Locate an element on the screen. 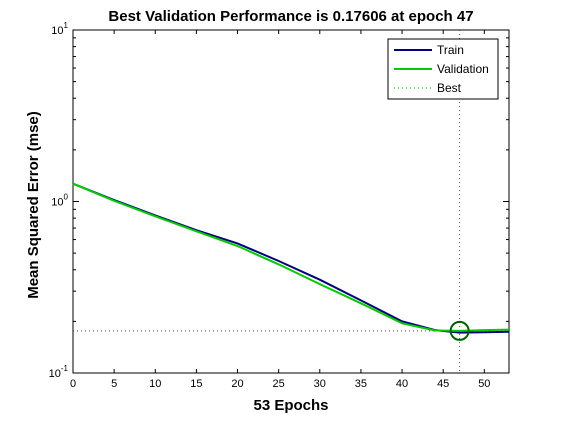  y-axis-label: Mean Squared Error (mse) is located at coordinates (33, 205).